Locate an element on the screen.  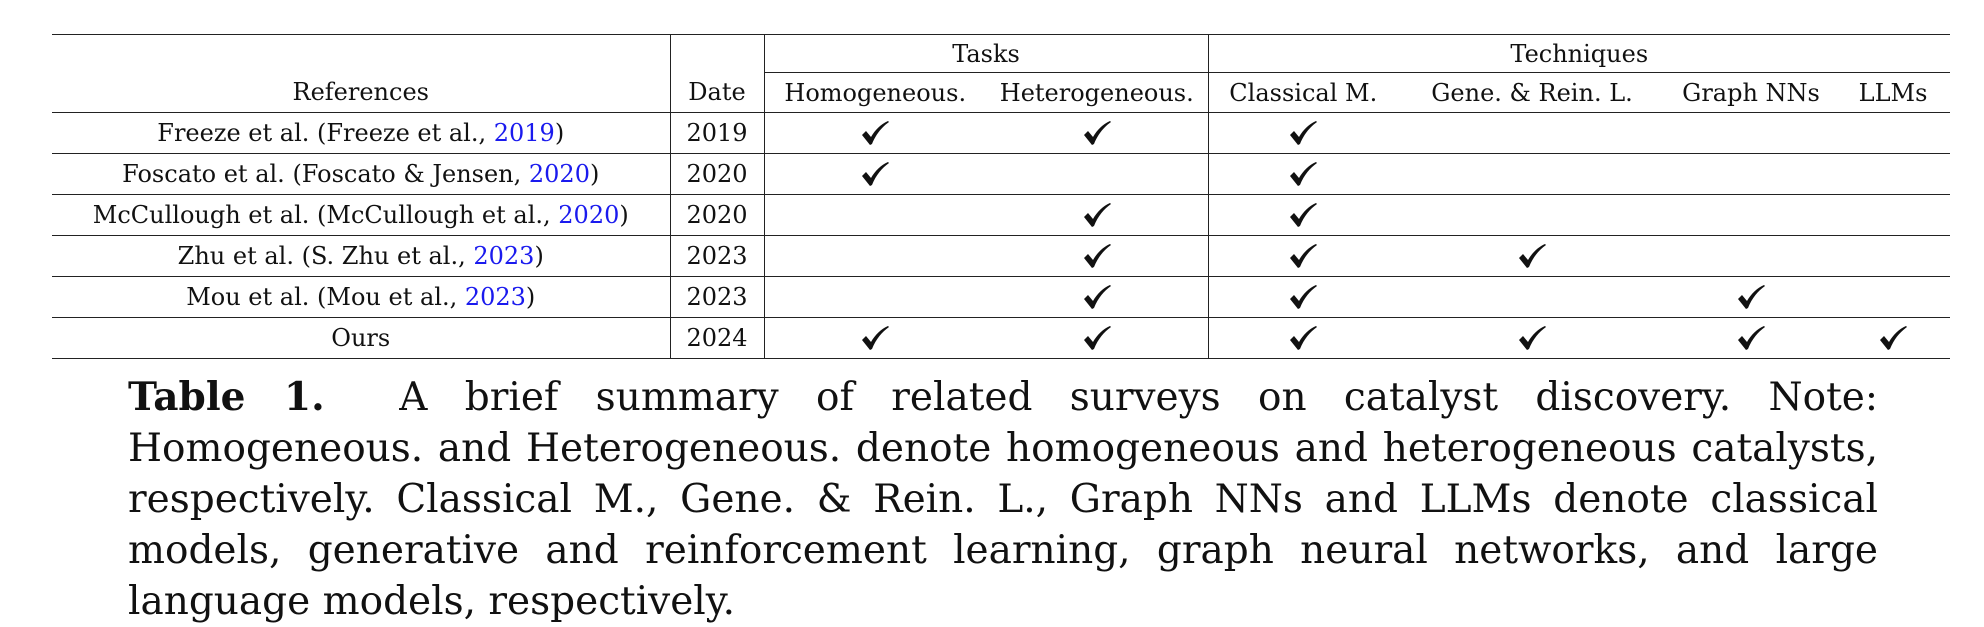
cell-reference: Foscato et al. (Foscato & Jensen, 2020) is located at coordinates (361, 174).